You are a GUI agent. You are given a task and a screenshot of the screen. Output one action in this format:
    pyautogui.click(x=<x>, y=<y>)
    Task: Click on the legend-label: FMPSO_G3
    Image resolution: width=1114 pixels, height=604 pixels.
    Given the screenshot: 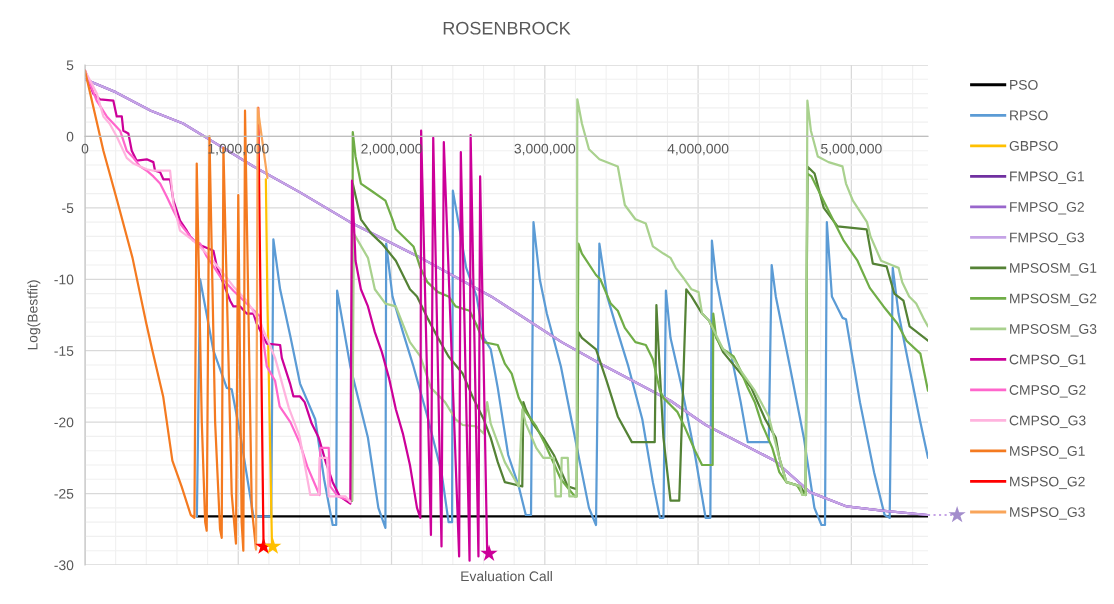 What is the action you would take?
    pyautogui.click(x=1047, y=238)
    